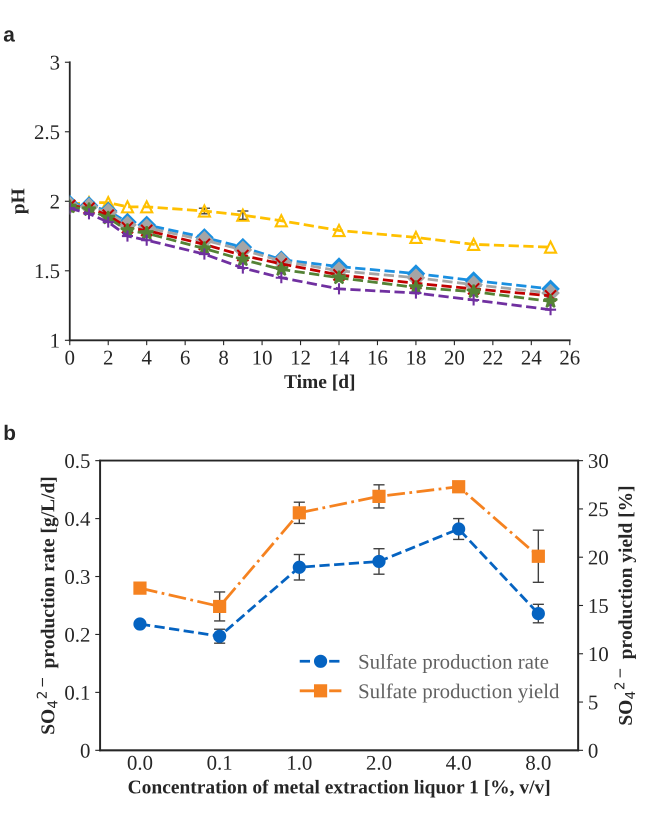 Image resolution: width=646 pixels, height=830 pixels. I want to click on x-tick-label: 1.0, so click(300, 763).